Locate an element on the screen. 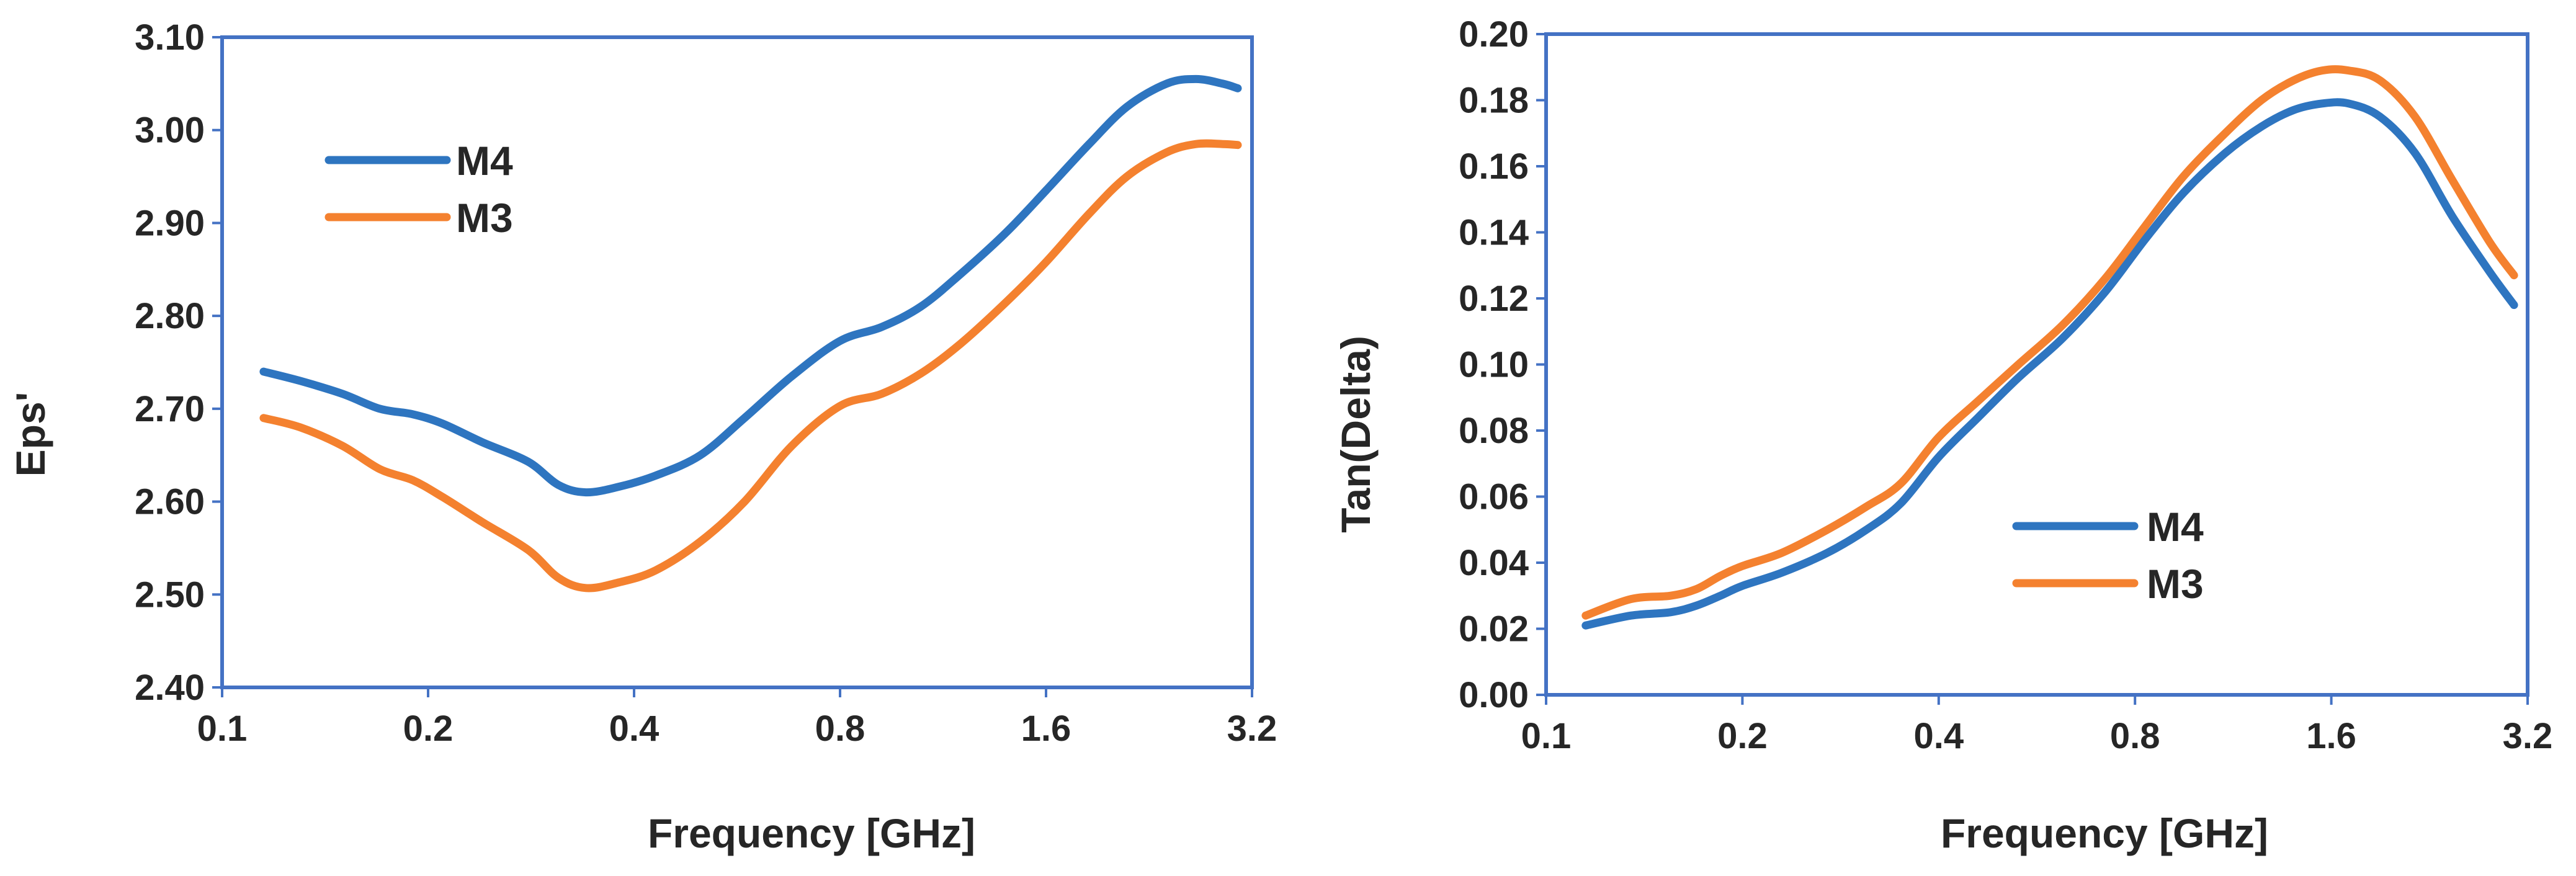  y-tick-label: 0.10 is located at coordinates (1494, 365).